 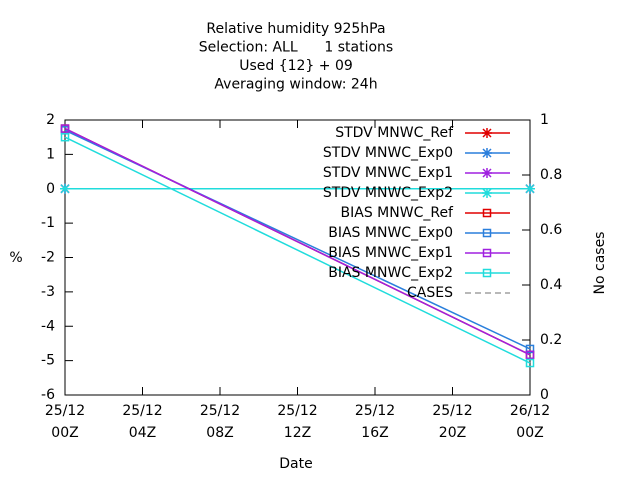 What do you see at coordinates (48, 292) in the screenshot?
I see `y-tick-label: -3` at bounding box center [48, 292].